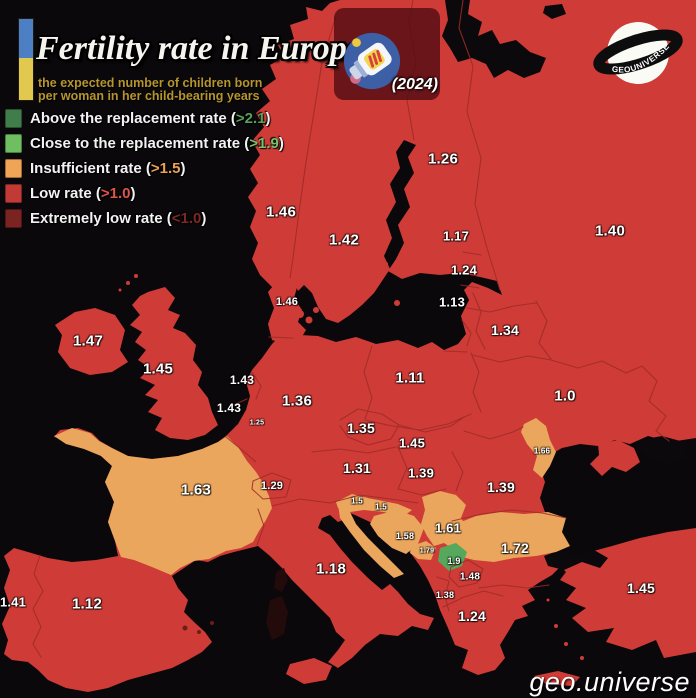  Describe the element at coordinates (557, 678) in the screenshot. I see `island-crete` at that location.